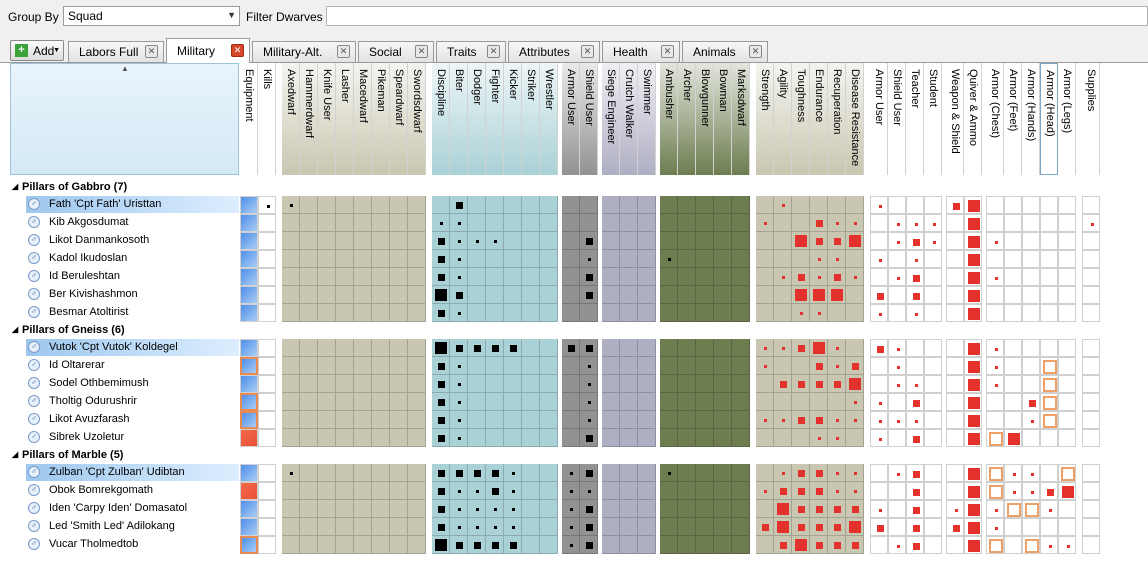 The width and height of the screenshot is (1148, 561). What do you see at coordinates (897, 366) in the screenshot?
I see `grid-cell-as` at bounding box center [897, 366].